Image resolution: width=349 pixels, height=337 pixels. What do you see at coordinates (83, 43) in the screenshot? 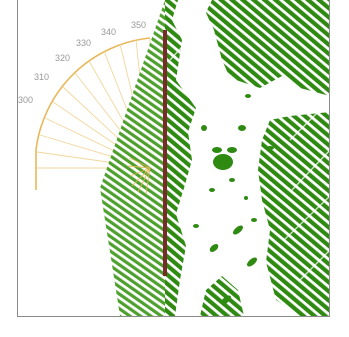
I see `dial-label-330: 330` at bounding box center [83, 43].